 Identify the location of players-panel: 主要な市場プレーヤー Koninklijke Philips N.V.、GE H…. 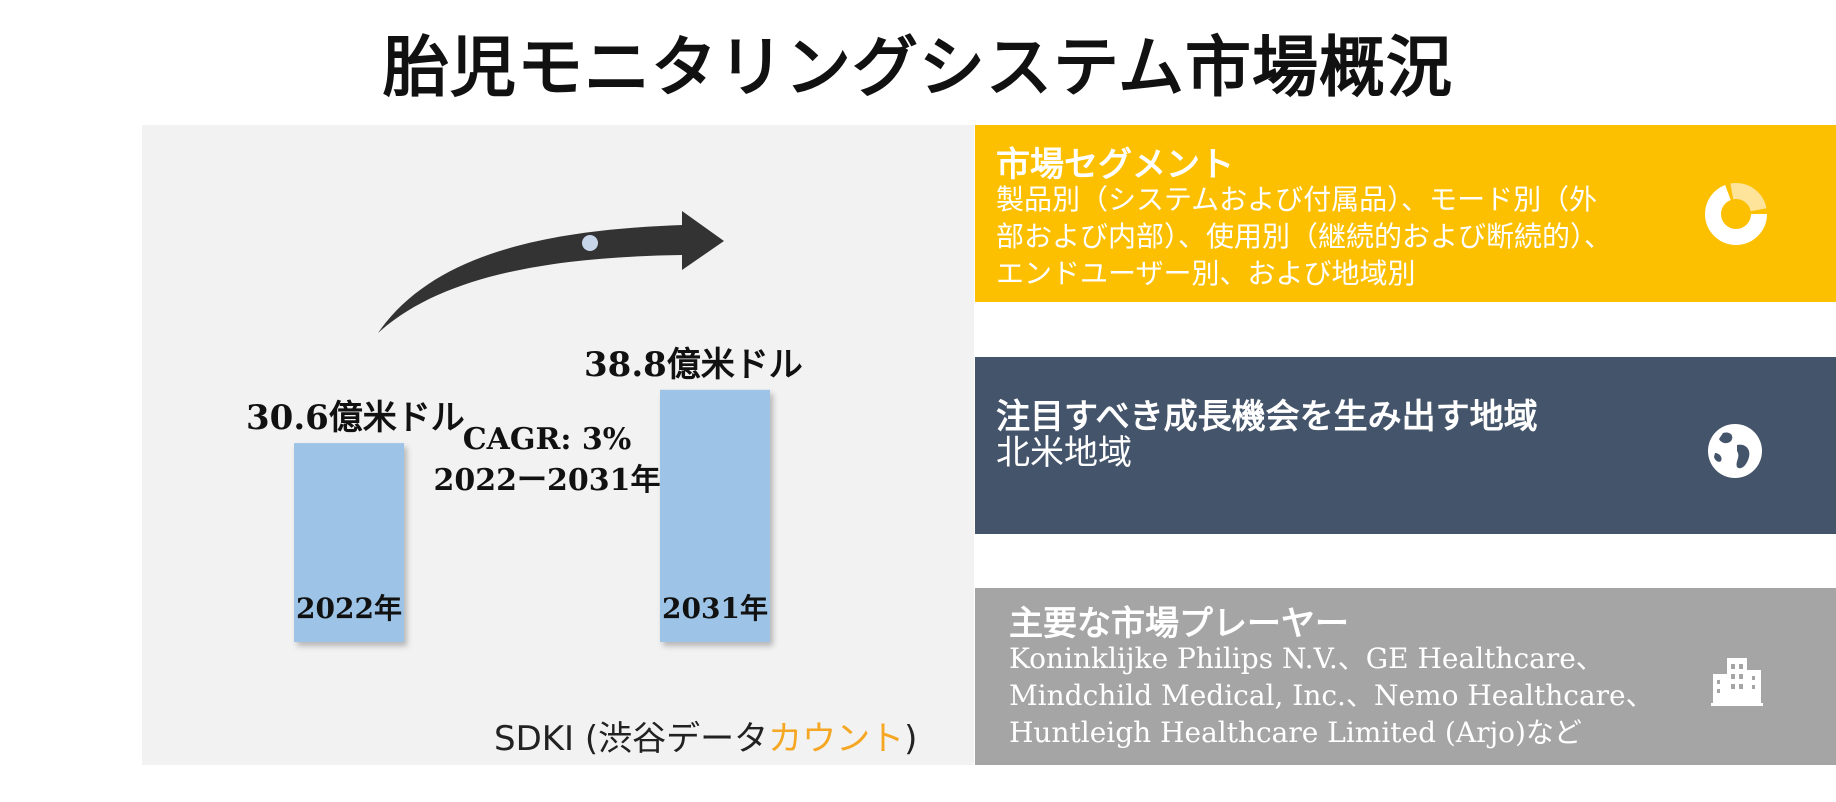
(1405, 676).